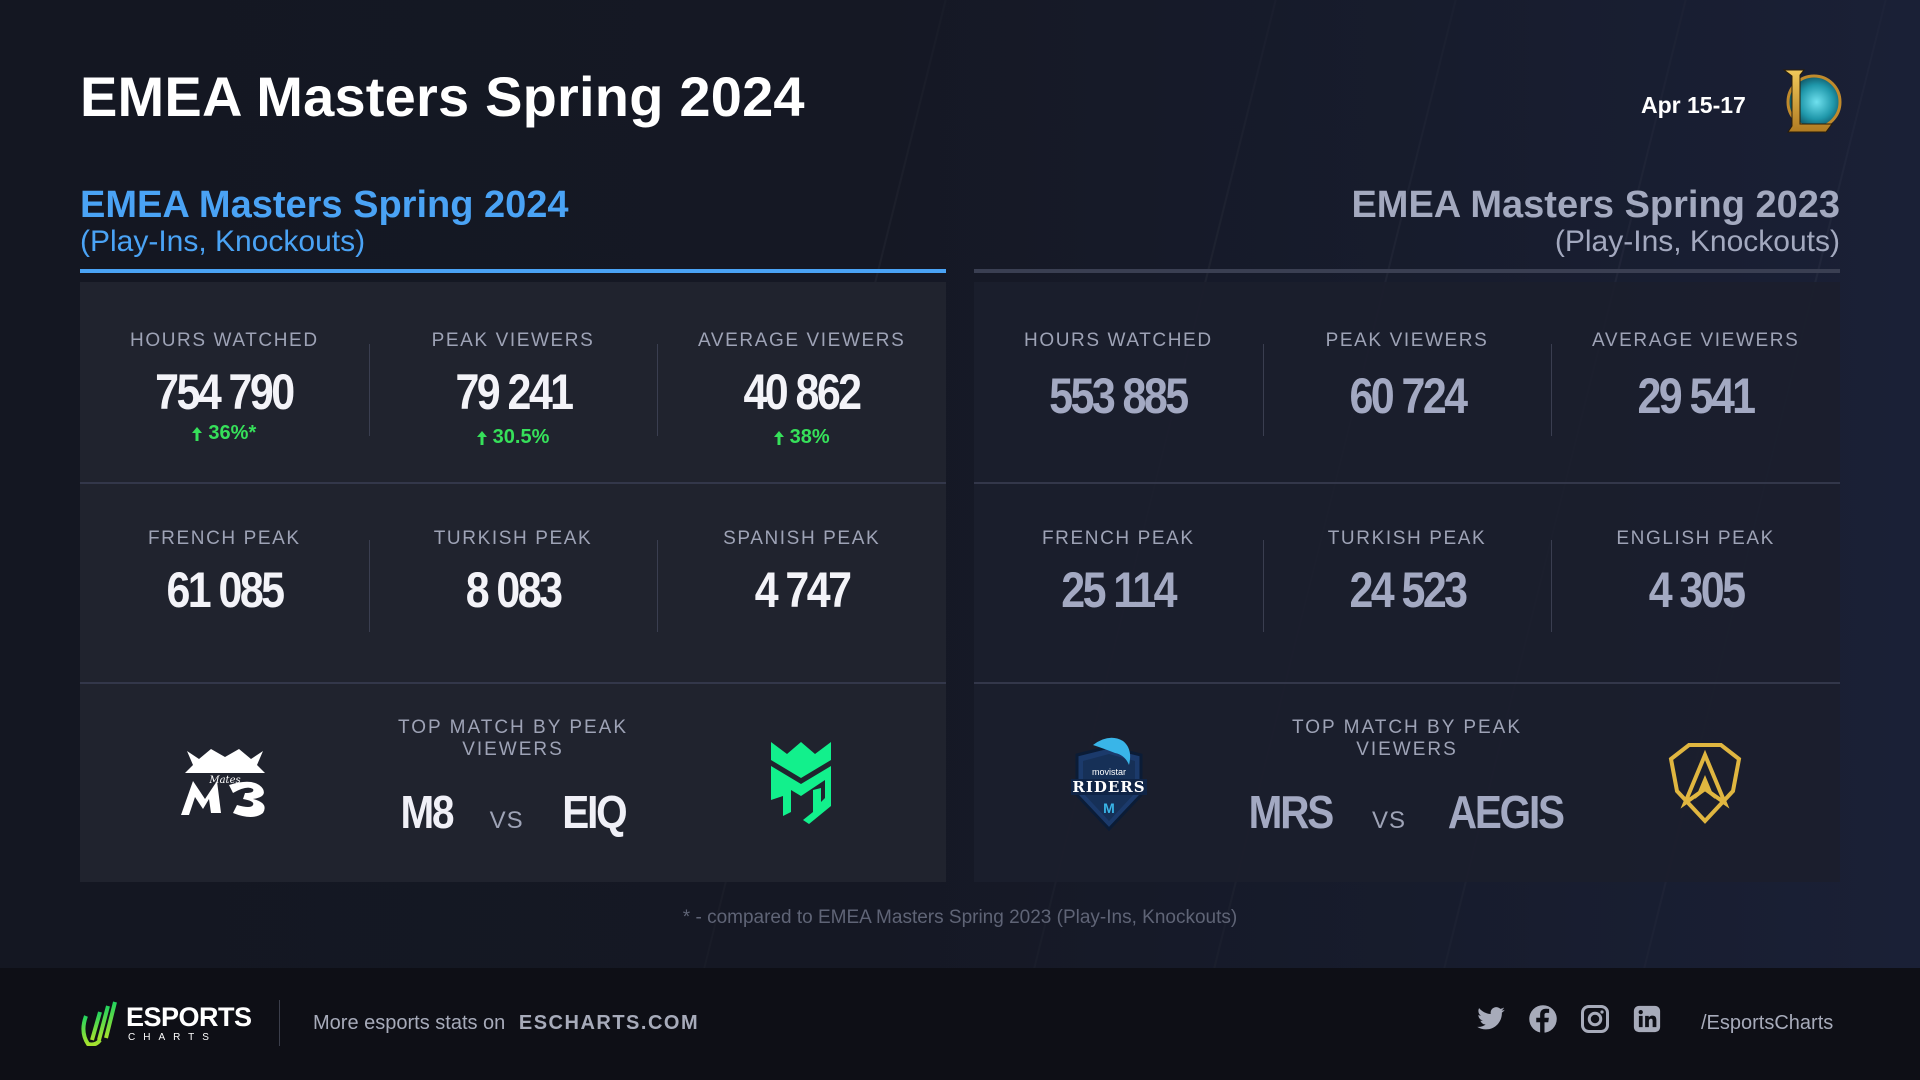 The image size is (1920, 1080). I want to click on logo-word-esports: ESPORTS, so click(189, 1016).